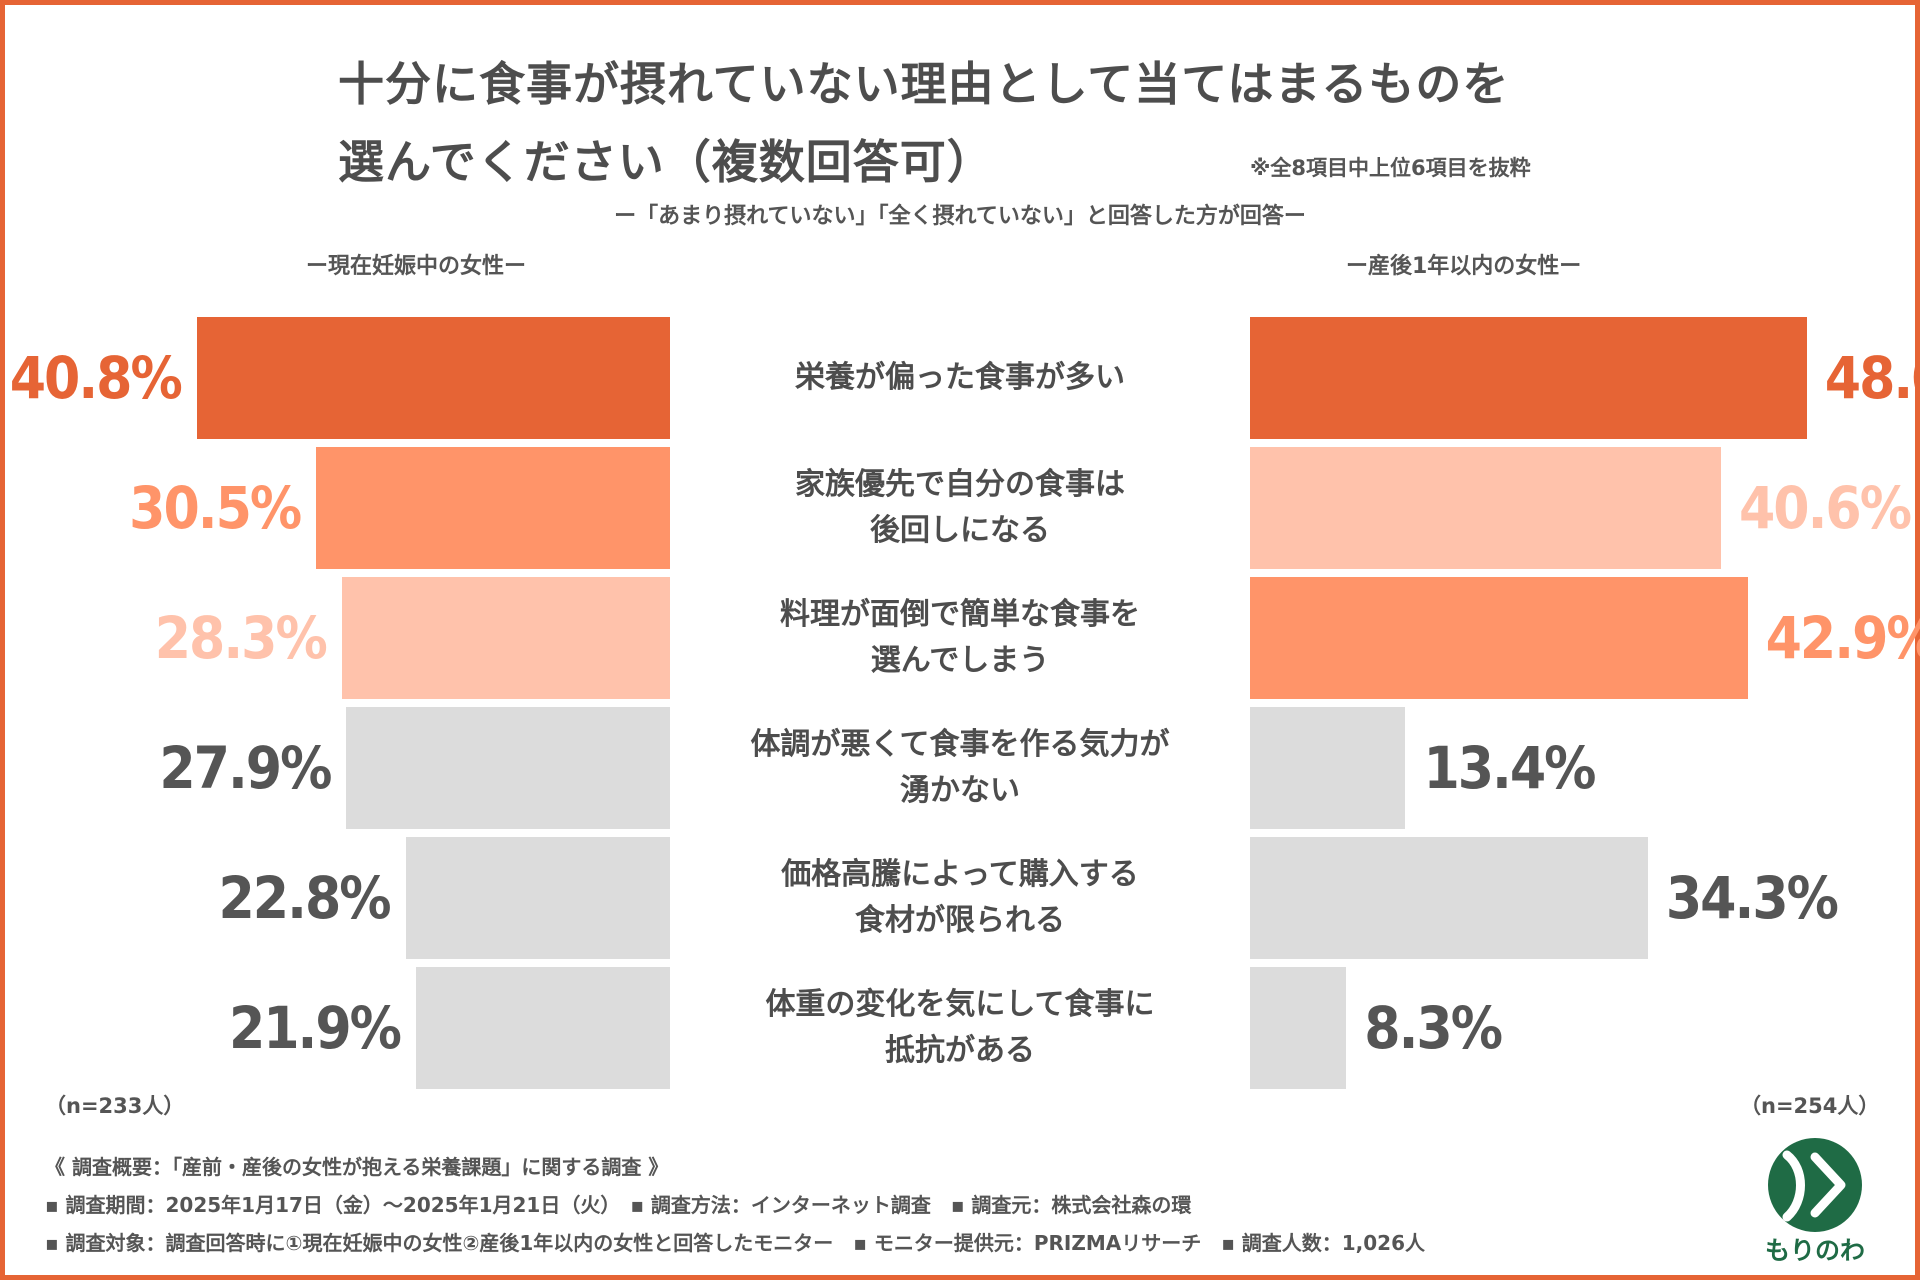  Describe the element at coordinates (1752, 898) in the screenshot. I see `postpartum-value-label: 34.3%` at that location.